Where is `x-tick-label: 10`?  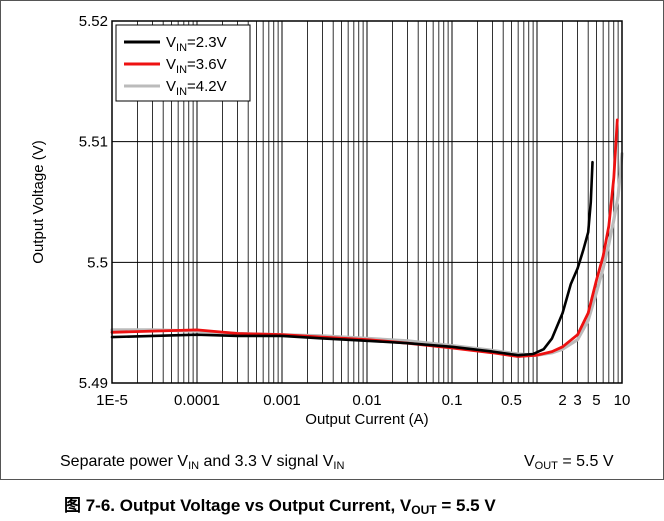 x-tick-label: 10 is located at coordinates (622, 400).